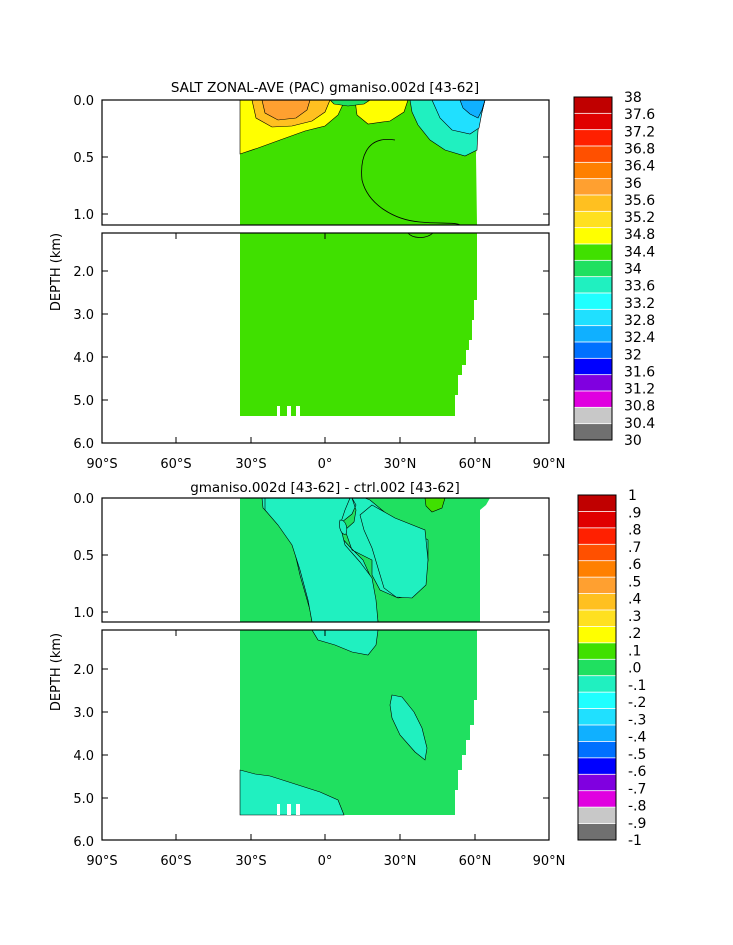  Describe the element at coordinates (292, 792) in the screenshot. I see `bottom-lower-cyan-bottom` at that location.